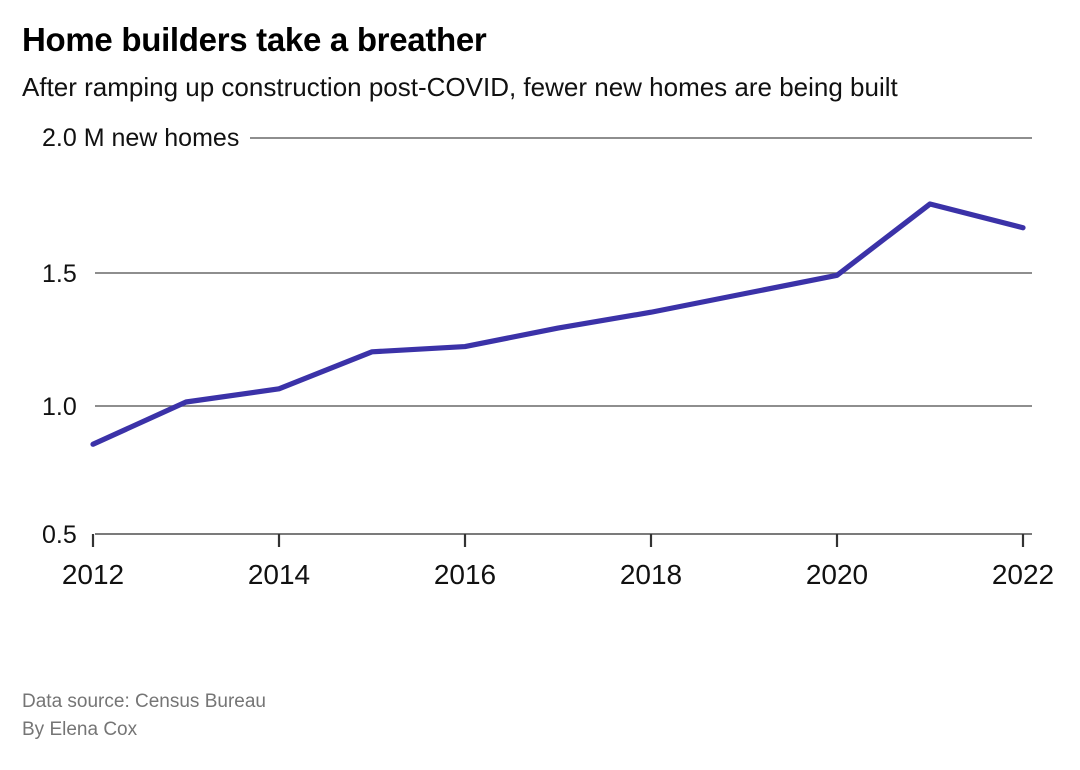  I want to click on x-tick-label-2020: 2020, so click(837, 574).